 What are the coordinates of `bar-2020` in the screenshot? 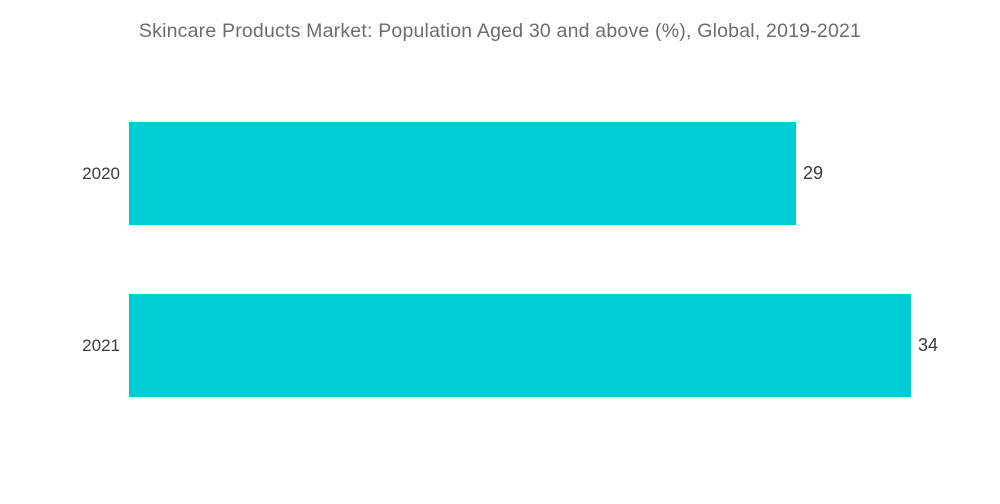 It's located at (462, 173).